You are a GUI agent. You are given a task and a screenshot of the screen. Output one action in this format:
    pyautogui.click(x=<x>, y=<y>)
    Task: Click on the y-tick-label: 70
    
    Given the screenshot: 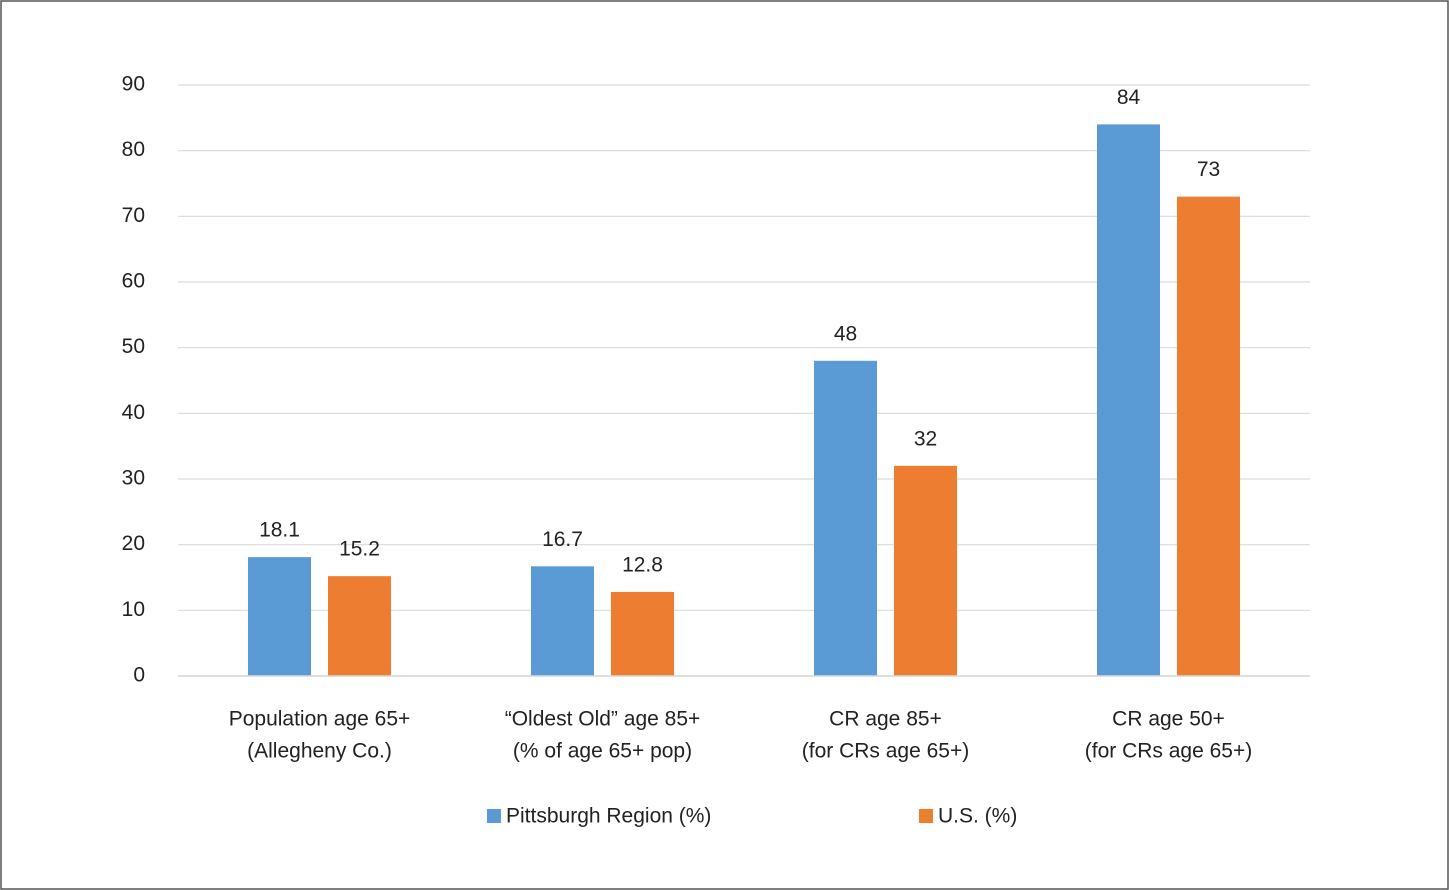 What is the action you would take?
    pyautogui.click(x=133, y=215)
    